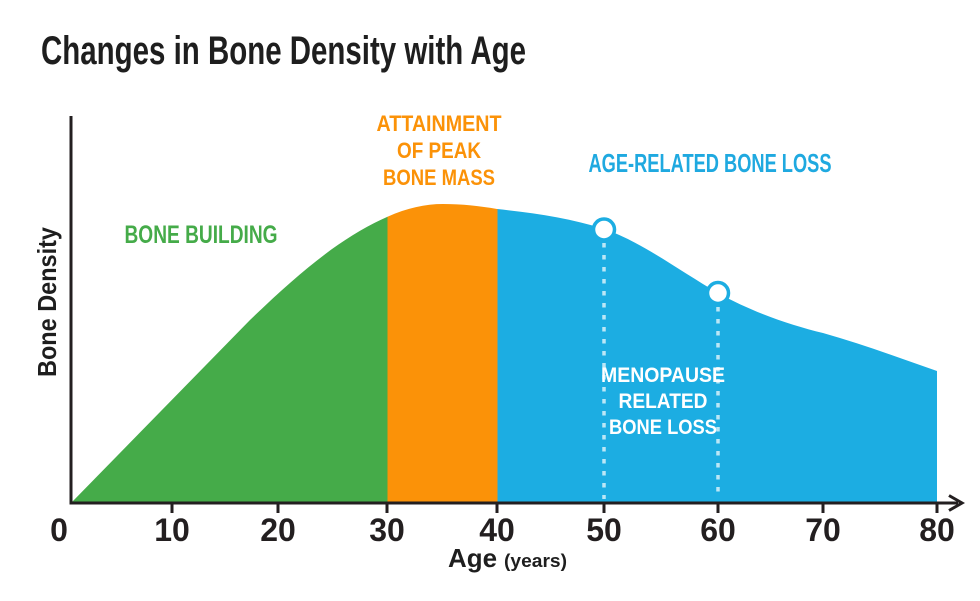 The height and width of the screenshot is (601, 980). I want to click on menopause-droplines, so click(661, 371).